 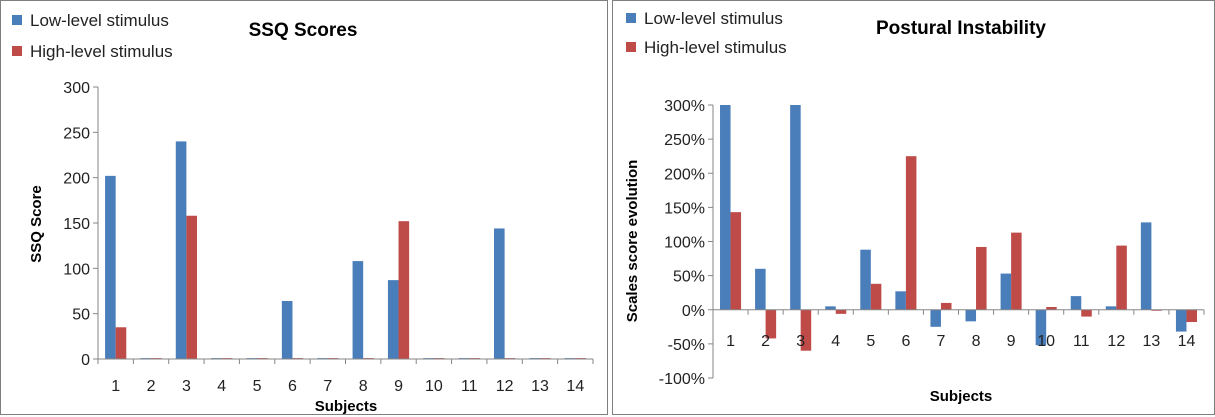 What do you see at coordinates (684, 208) in the screenshot?
I see `y-tick-label: 150%` at bounding box center [684, 208].